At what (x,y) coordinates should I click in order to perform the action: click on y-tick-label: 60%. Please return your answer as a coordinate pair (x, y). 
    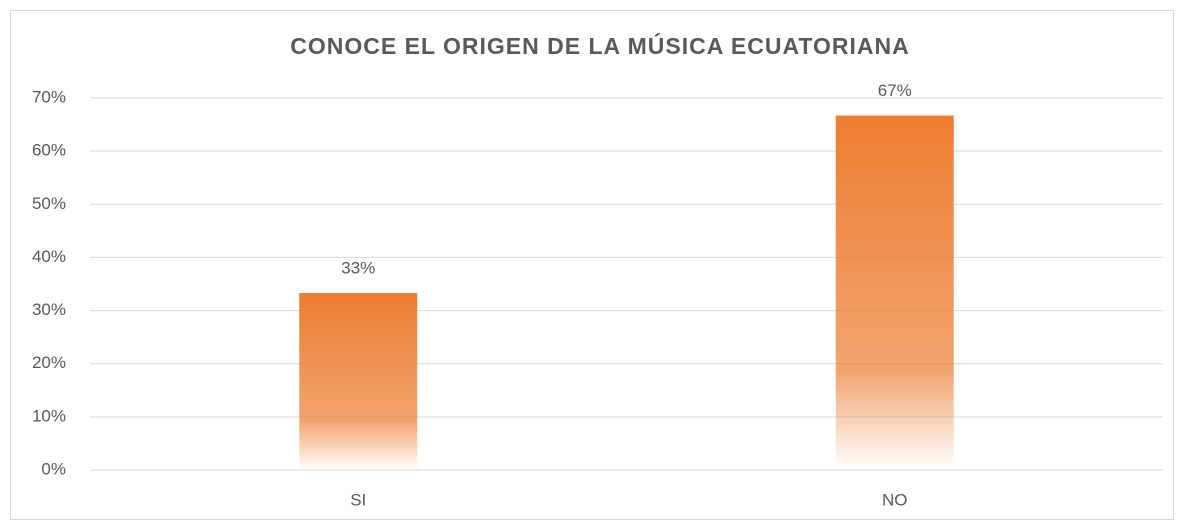
    Looking at the image, I should click on (49, 150).